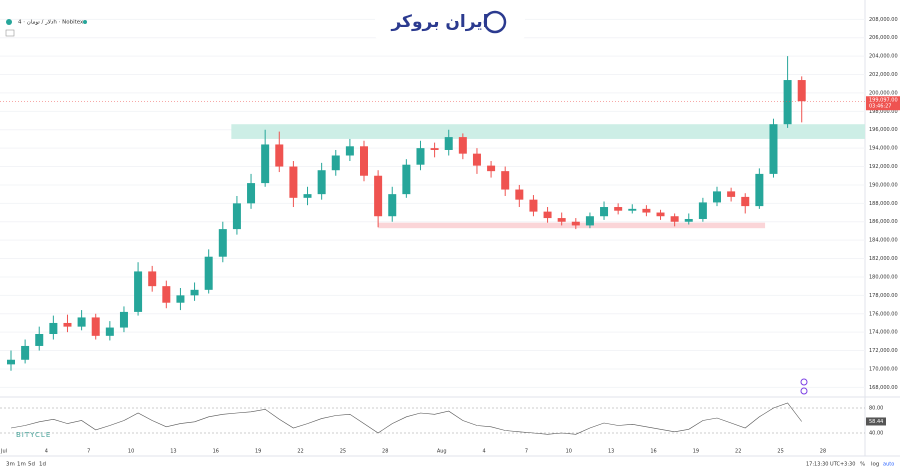  I want to click on y-tick-label: 200,000.00, so click(883, 93).